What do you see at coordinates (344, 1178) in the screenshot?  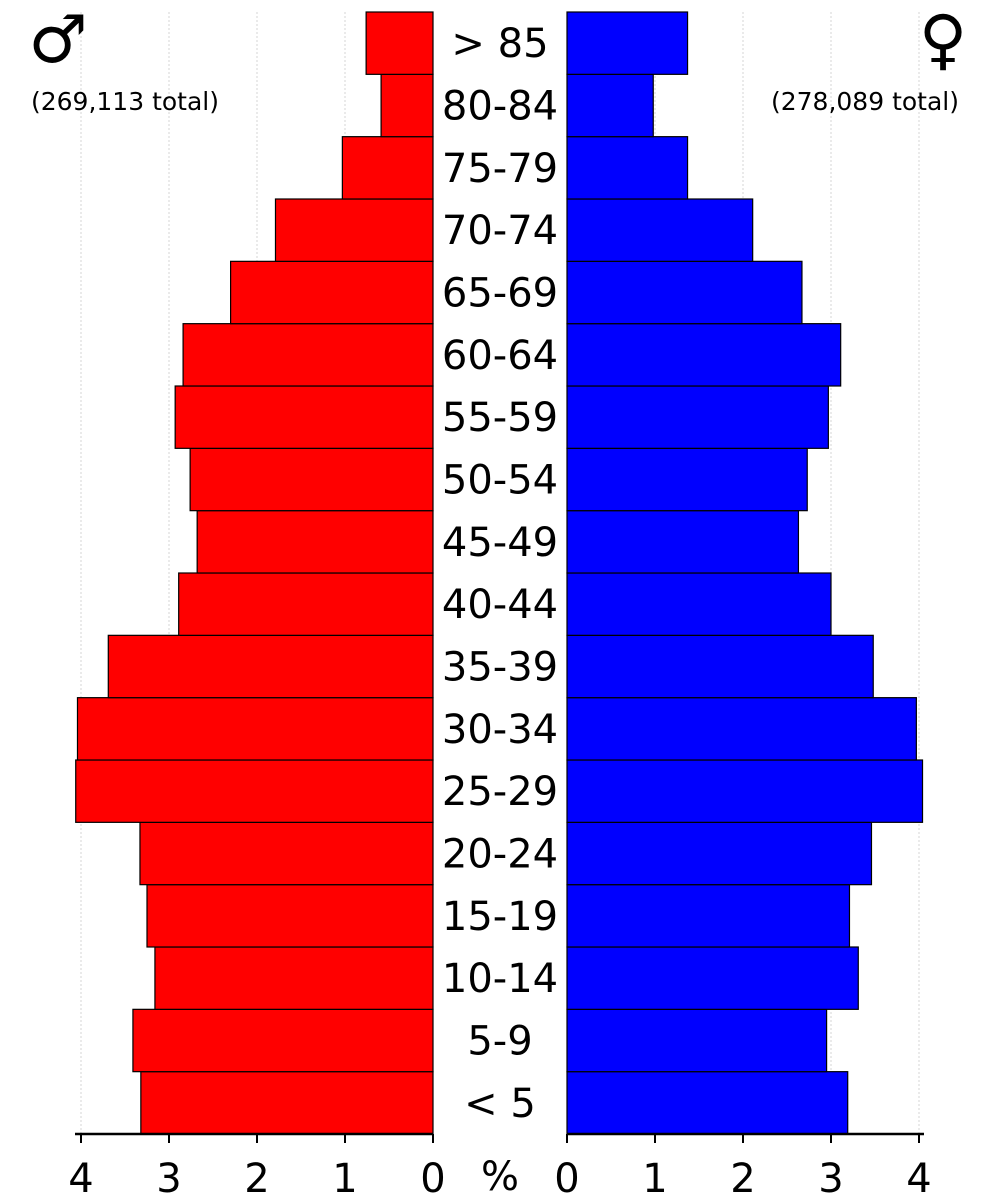 I see `x-tick-label-left-1: 1` at bounding box center [344, 1178].